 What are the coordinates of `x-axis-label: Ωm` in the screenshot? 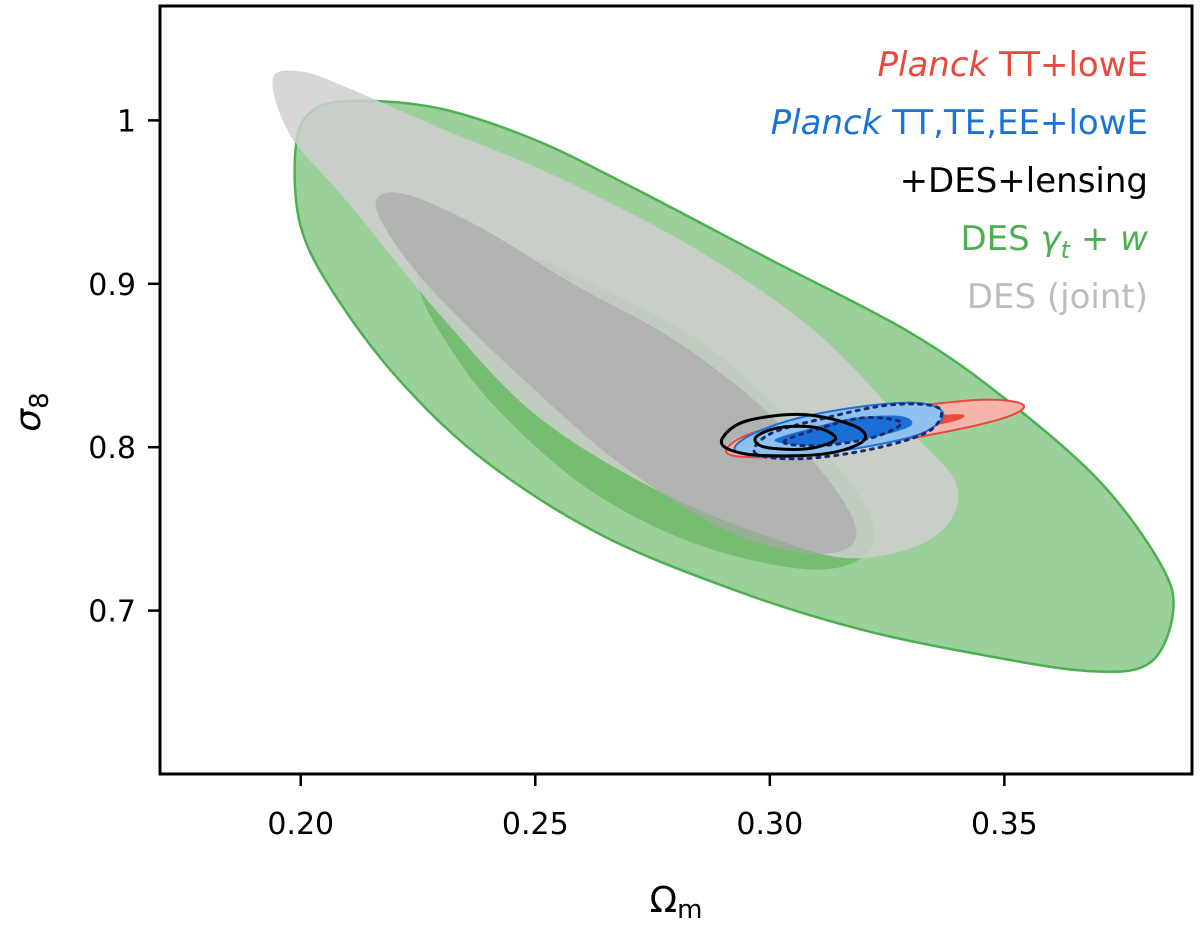 It's located at (676, 902).